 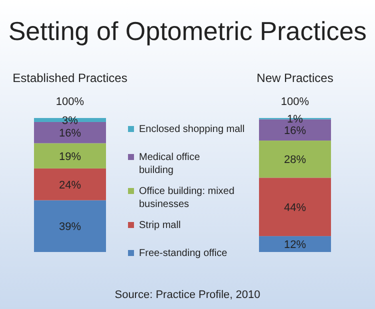 What do you see at coordinates (160, 225) in the screenshot?
I see `legend-label: Strip mall` at bounding box center [160, 225].